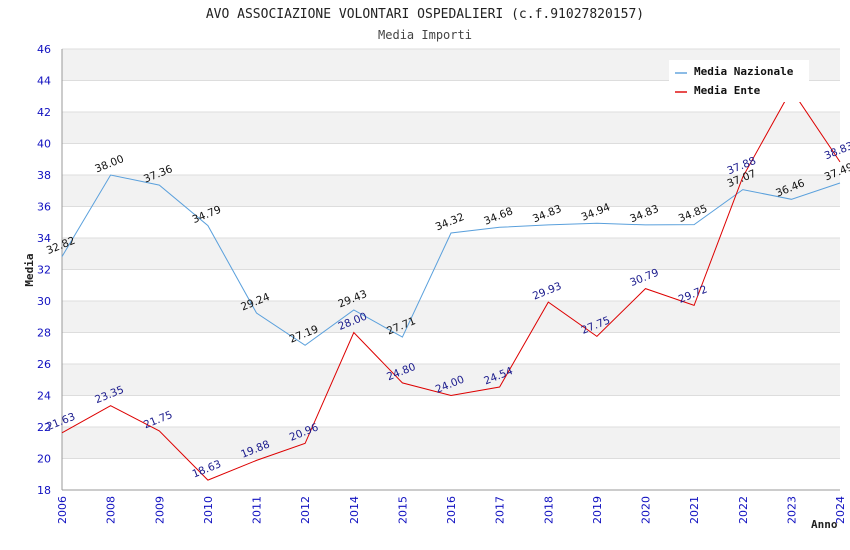 Image resolution: width=850 pixels, height=550 pixels. I want to click on data-label: 38.00, so click(109, 164).